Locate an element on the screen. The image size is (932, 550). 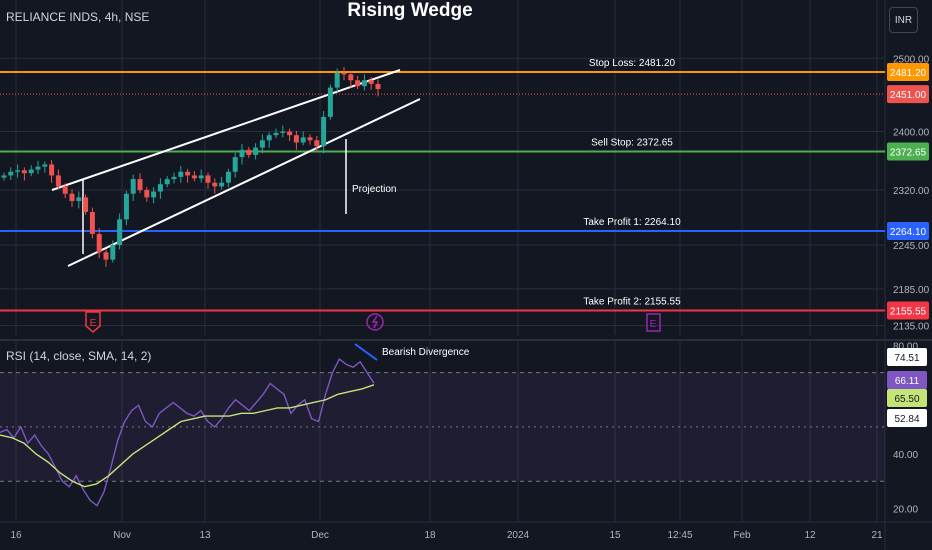
price-tick-label: 2135.00 is located at coordinates (911, 326).